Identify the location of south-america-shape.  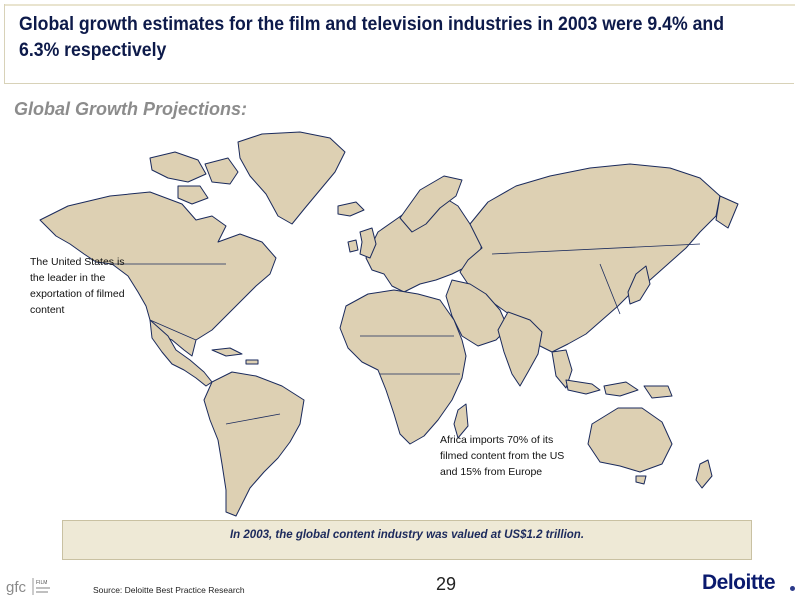
(254, 444).